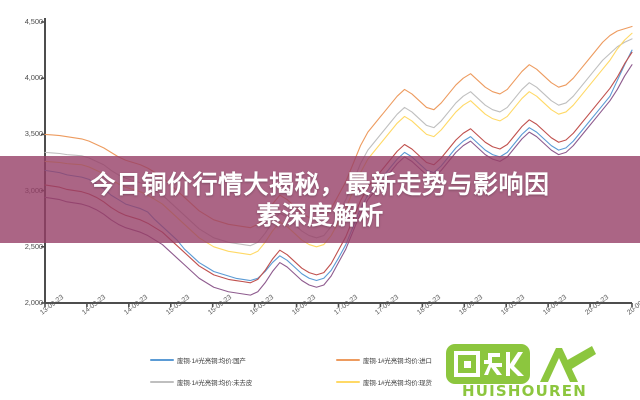 The image size is (640, 400). I want to click on site-logo: HUISHOUREN, so click(539, 371).